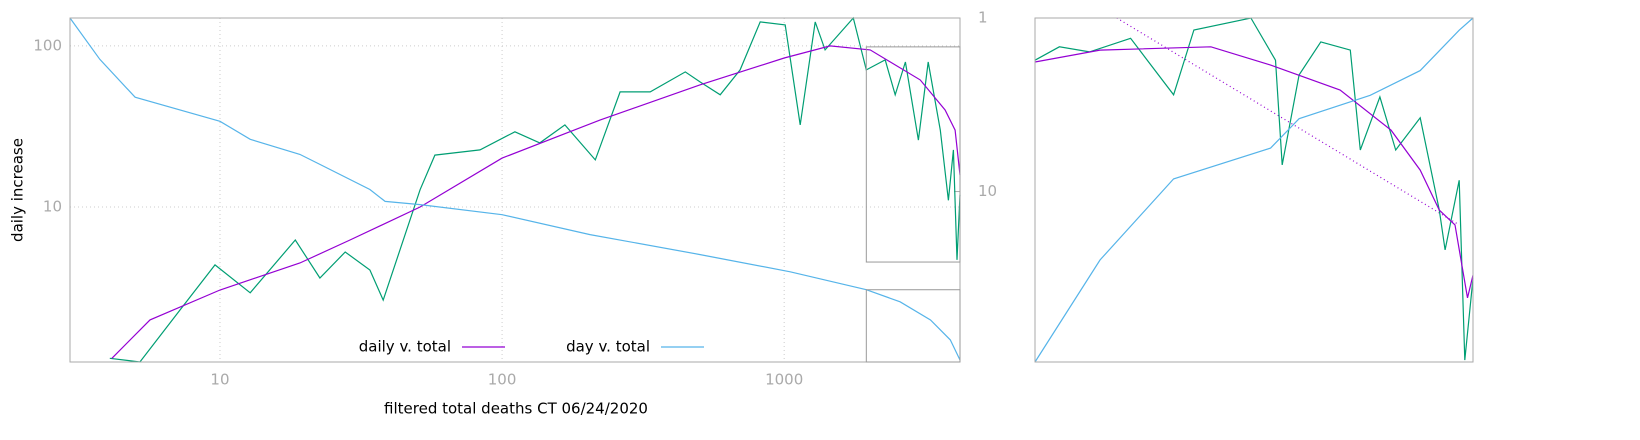 The image size is (1640, 440). I want to click on y-axis-label: daily increase, so click(18, 190).